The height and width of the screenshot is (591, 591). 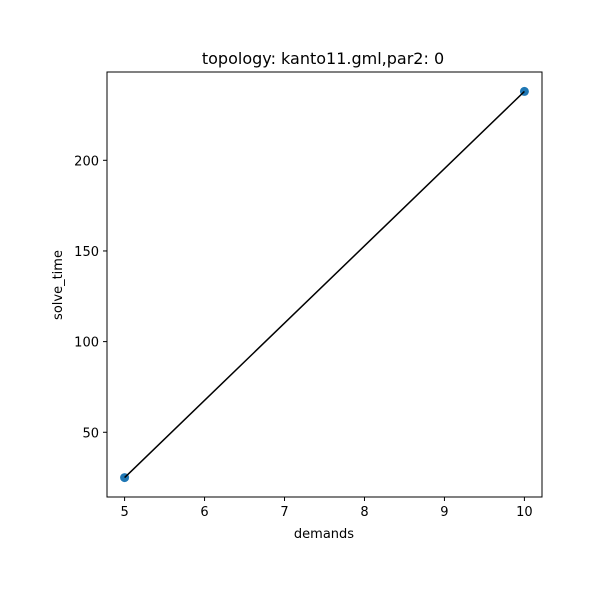 What do you see at coordinates (444, 512) in the screenshot?
I see `x-tick-label: 9` at bounding box center [444, 512].